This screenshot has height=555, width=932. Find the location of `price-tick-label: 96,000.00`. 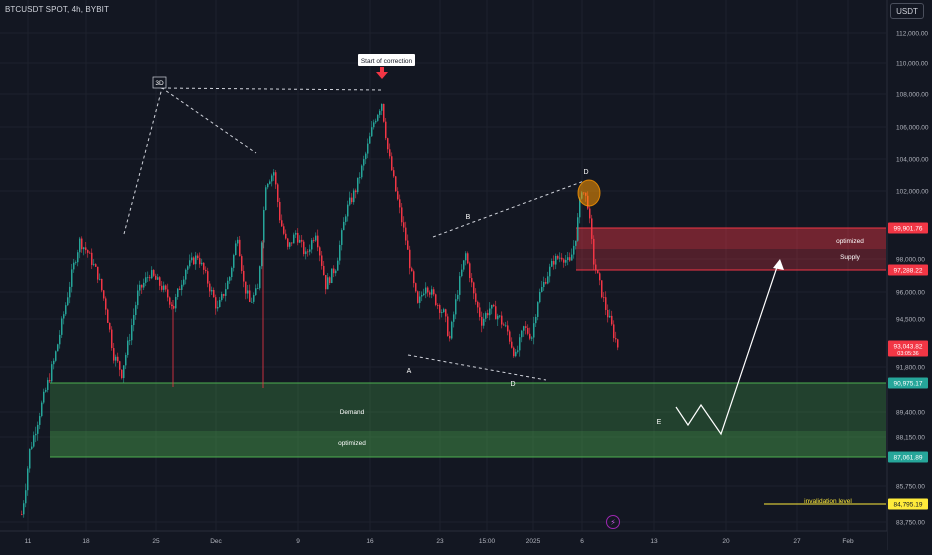

price-tick-label: 96,000.00 is located at coordinates (910, 293).